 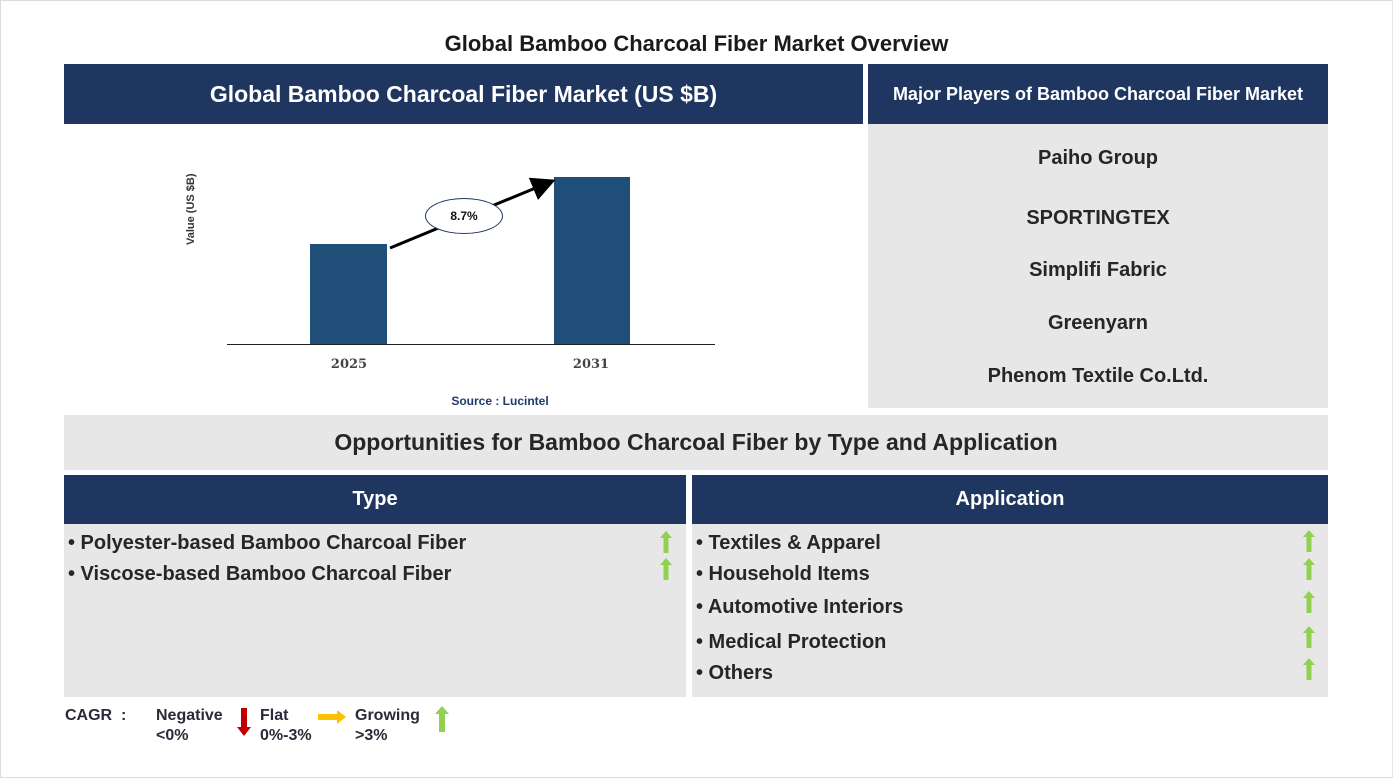 What do you see at coordinates (286, 726) in the screenshot?
I see `legend-flat: Flat 0%-3%` at bounding box center [286, 726].